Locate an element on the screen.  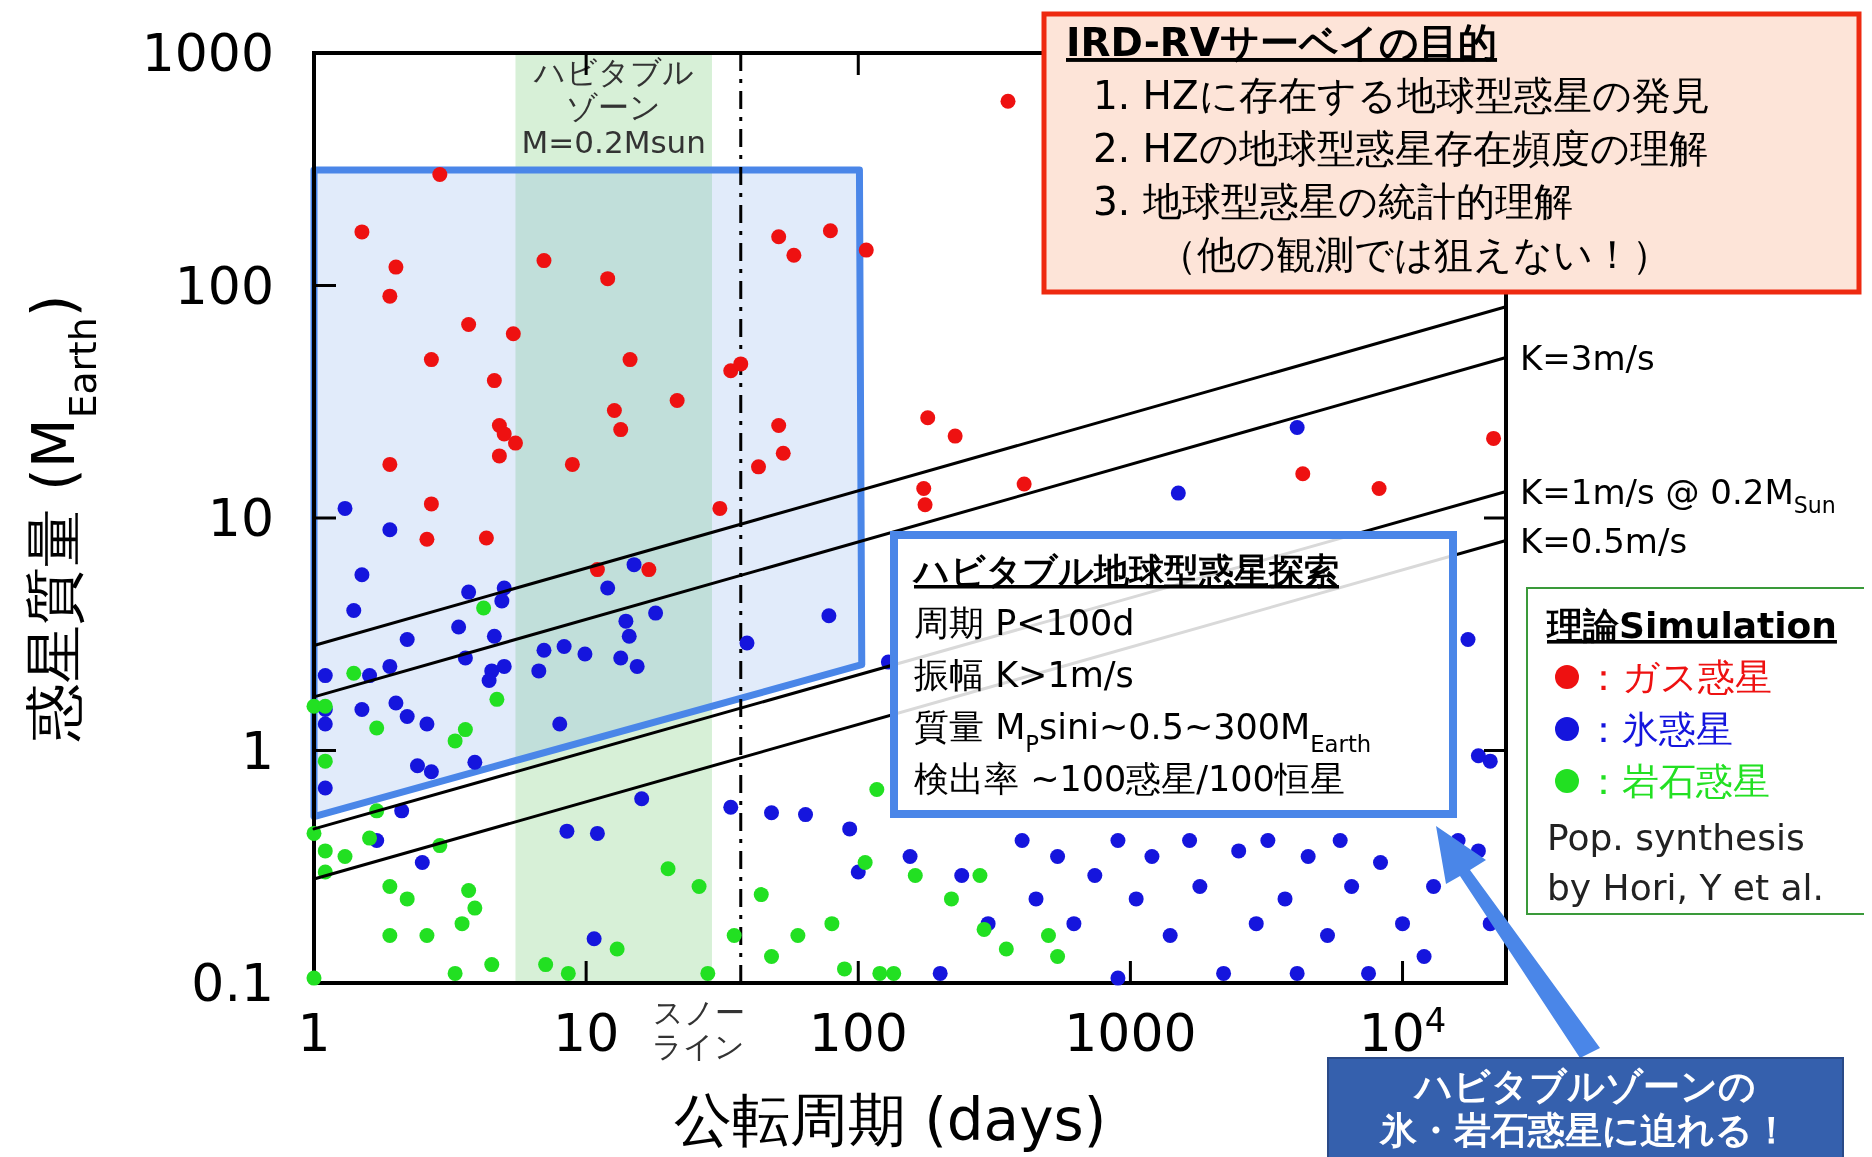
legend-label: ：氷惑星 is located at coordinates (1659, 729).